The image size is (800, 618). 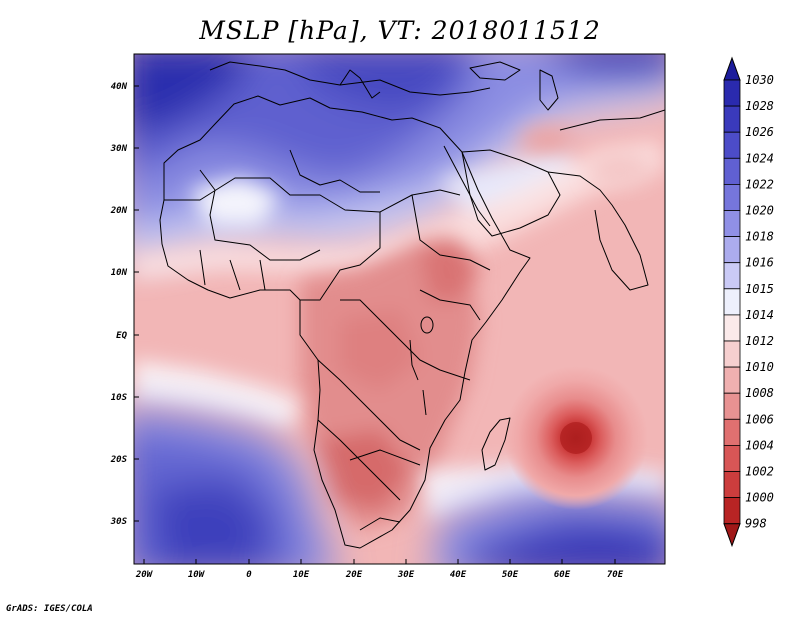 What do you see at coordinates (458, 575) in the screenshot?
I see `lon-tick-label: 40E` at bounding box center [458, 575].